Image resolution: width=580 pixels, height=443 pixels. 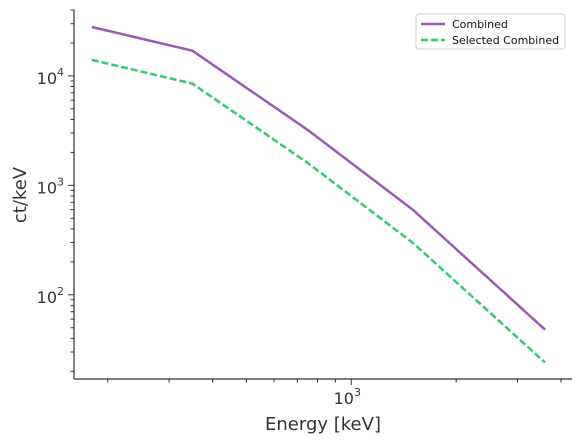 I want to click on y-tick-label: 10⁴, so click(x=50, y=77).